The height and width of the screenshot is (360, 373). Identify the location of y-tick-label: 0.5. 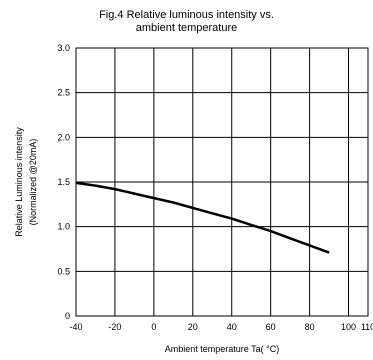
(63, 271).